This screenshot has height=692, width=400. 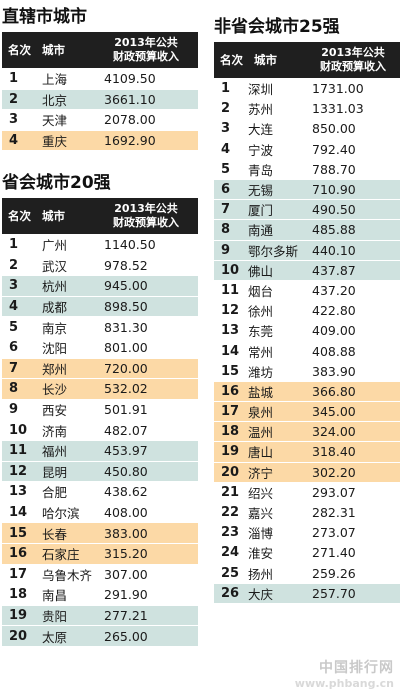 I want to click on city-cell: 鄂尔多斯, so click(x=273, y=251).